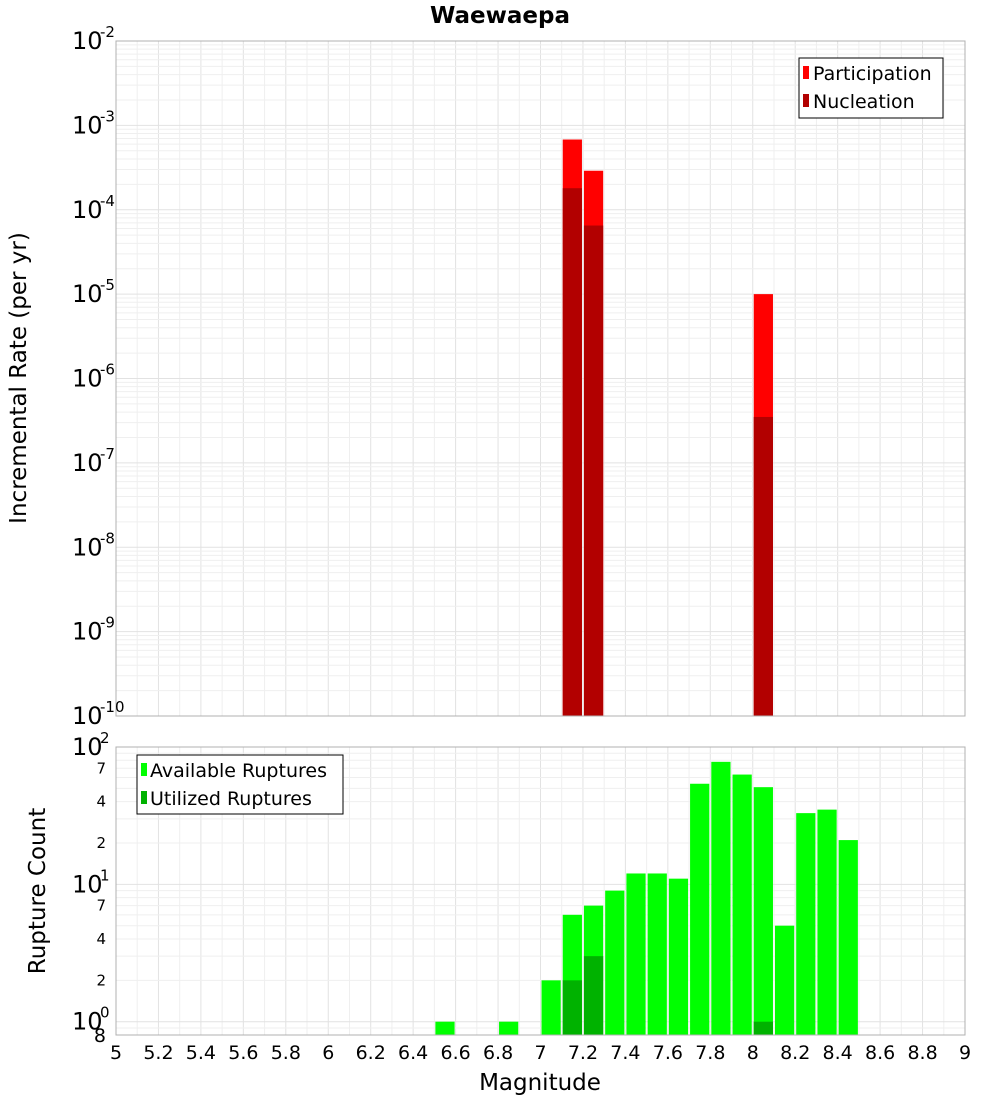  I want to click on top-y-tick-exponent: -5, so click(107, 285).